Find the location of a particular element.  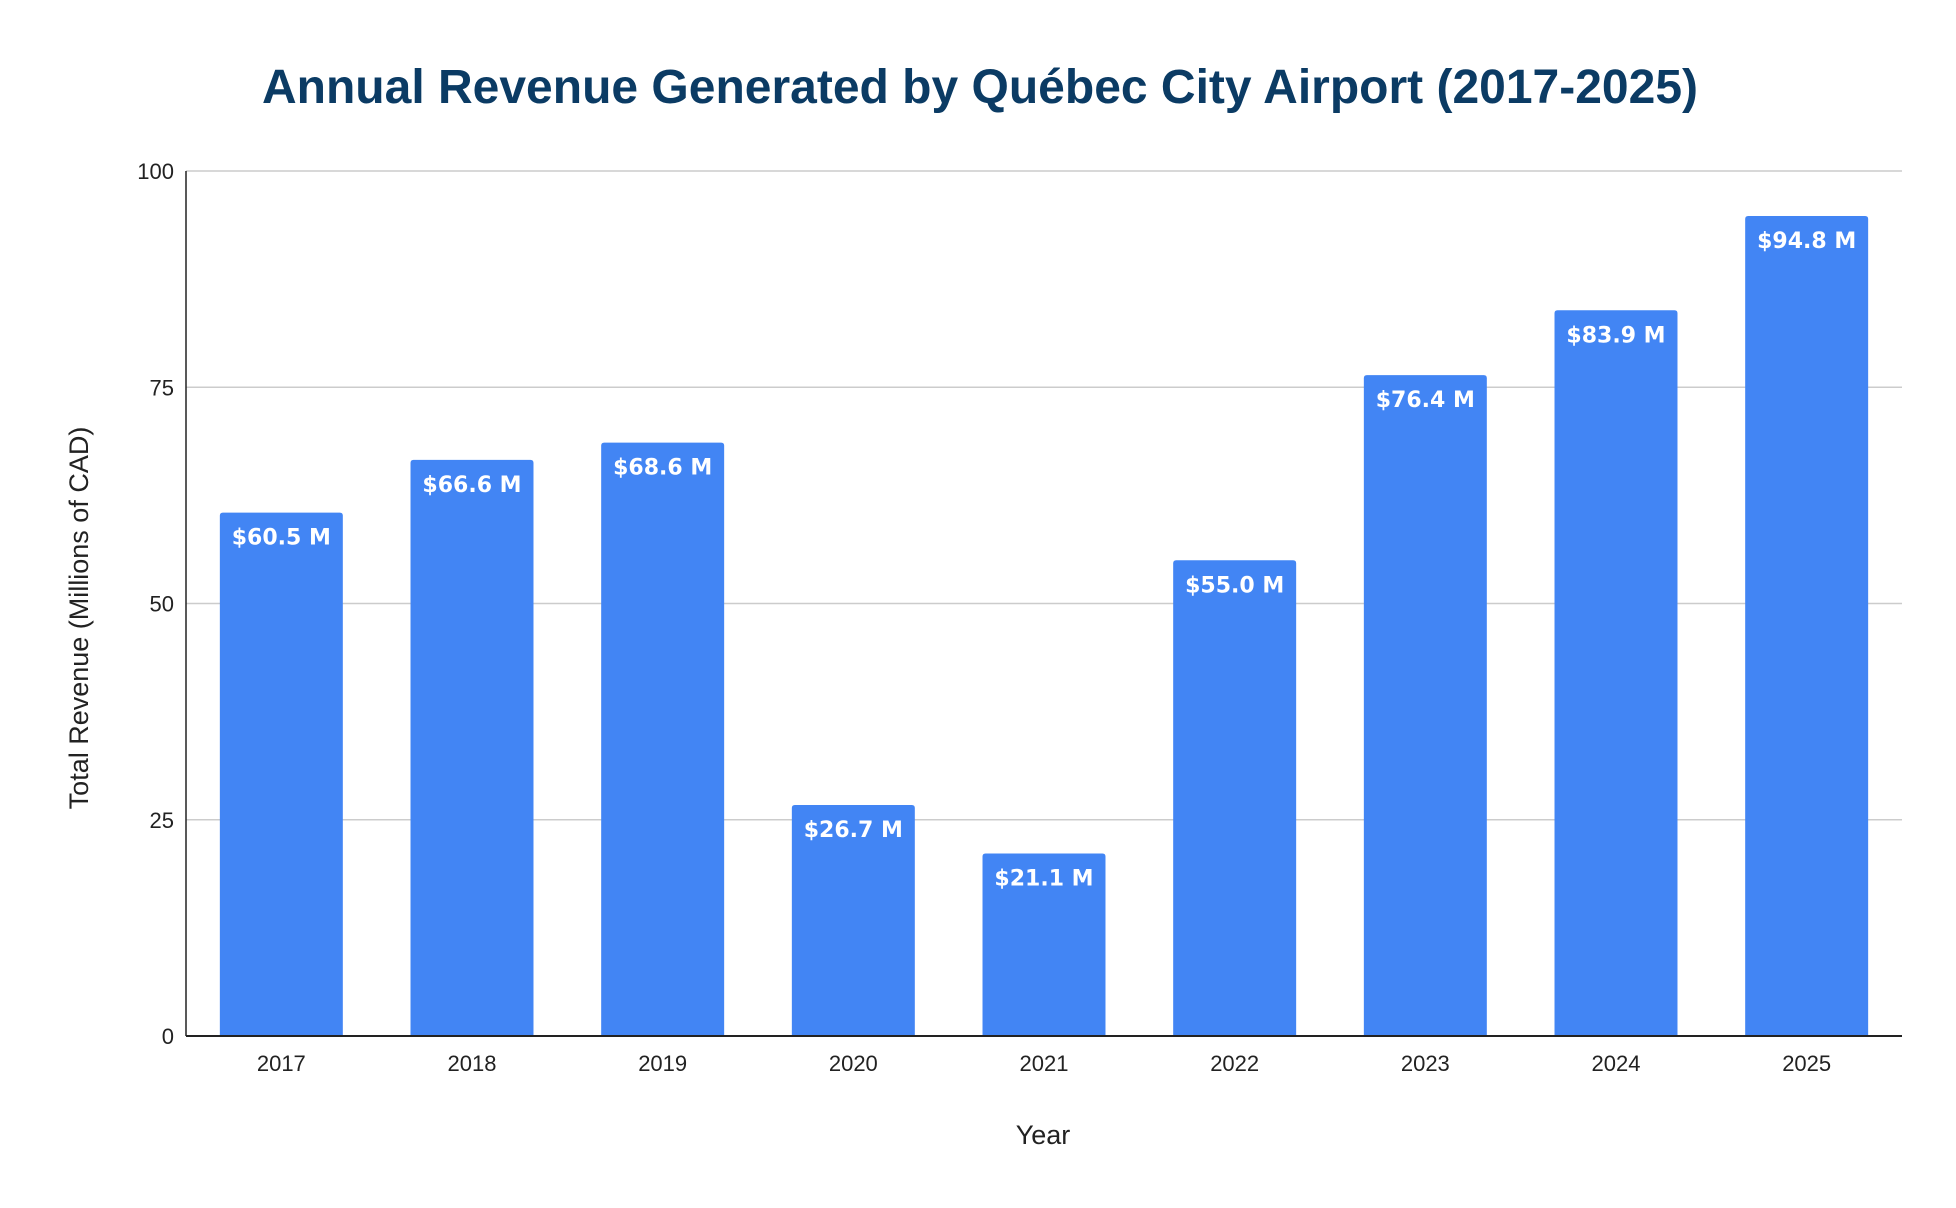

bar-2024 is located at coordinates (1616, 673).